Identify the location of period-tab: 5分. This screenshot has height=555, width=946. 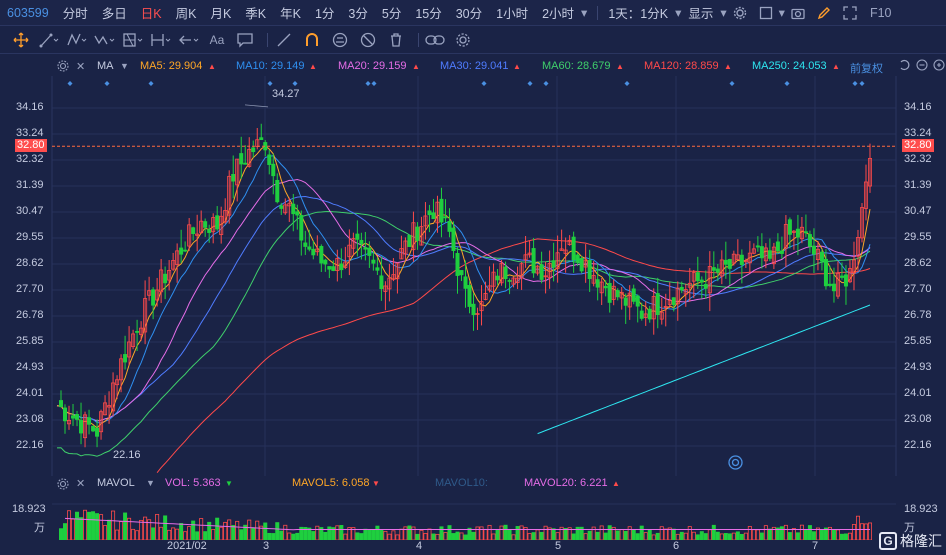
(391, 14).